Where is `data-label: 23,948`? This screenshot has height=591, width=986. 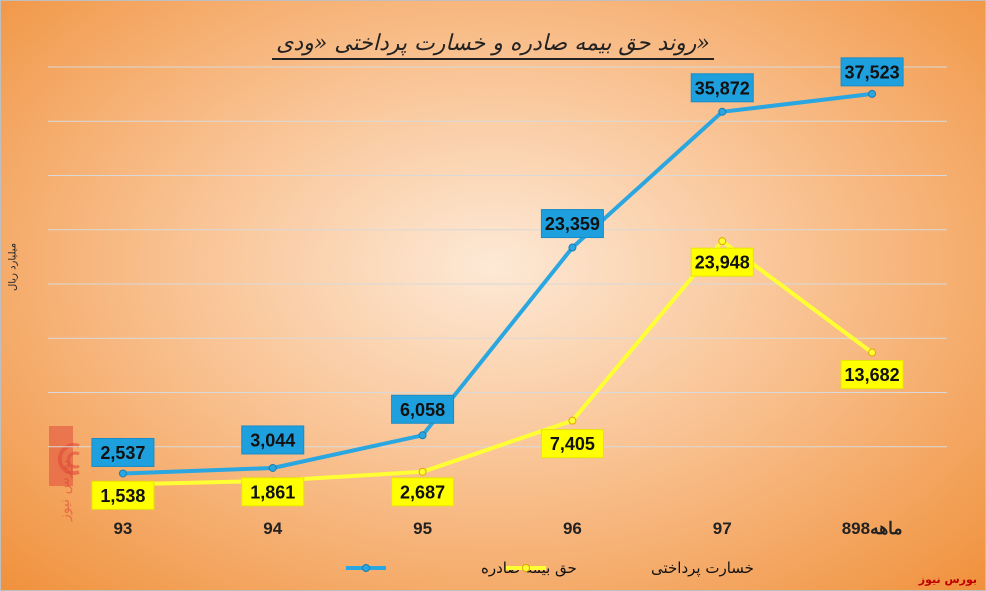 data-label: 23,948 is located at coordinates (722, 262).